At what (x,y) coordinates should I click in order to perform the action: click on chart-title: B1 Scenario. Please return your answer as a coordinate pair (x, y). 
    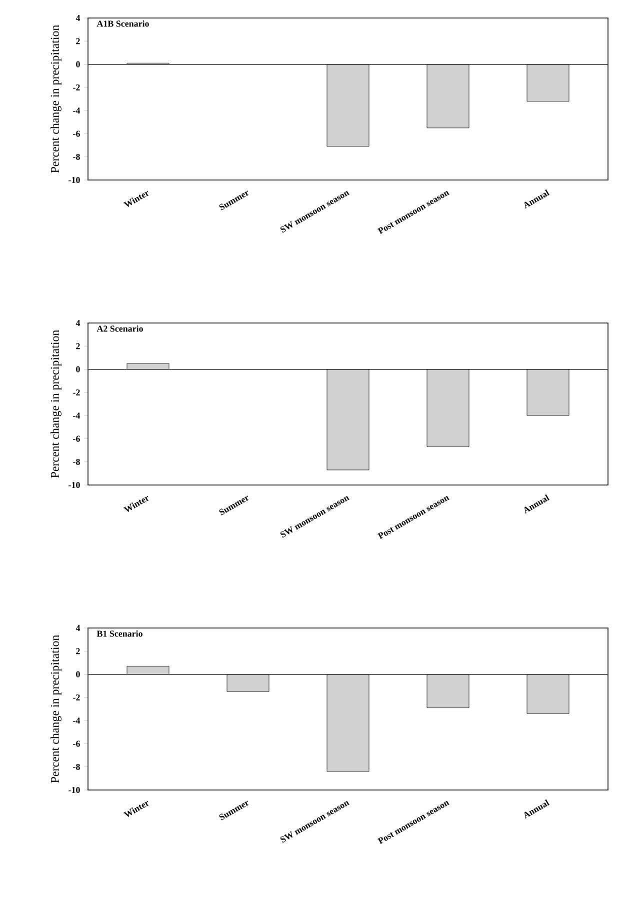
    Looking at the image, I should click on (119, 633).